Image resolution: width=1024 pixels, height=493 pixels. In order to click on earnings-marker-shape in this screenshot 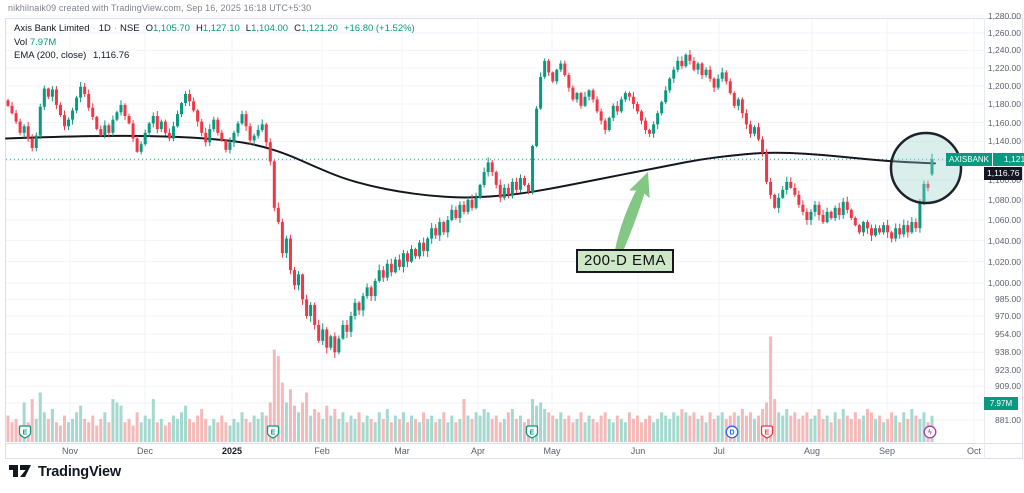, I will do `click(25, 432)`.